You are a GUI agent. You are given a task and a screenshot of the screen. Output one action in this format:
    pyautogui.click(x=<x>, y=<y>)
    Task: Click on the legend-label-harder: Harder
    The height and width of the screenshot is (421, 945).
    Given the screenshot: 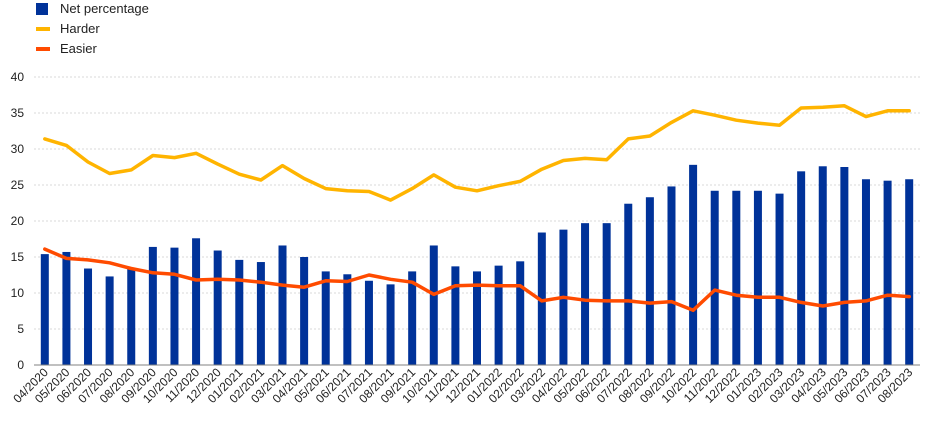 What is the action you would take?
    pyautogui.click(x=80, y=28)
    